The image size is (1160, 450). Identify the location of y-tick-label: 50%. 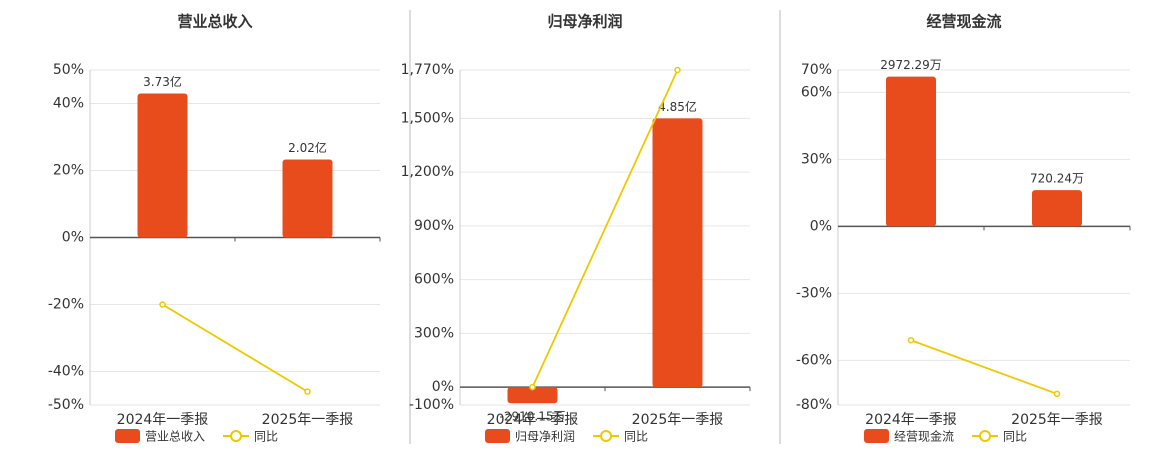
(68, 70).